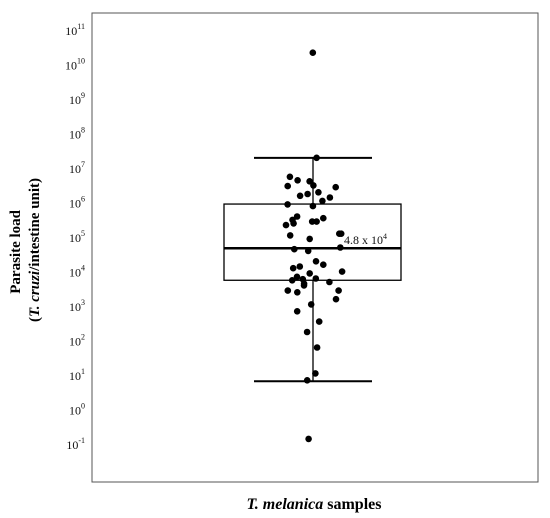  I want to click on y-tick-label: 10⁸, so click(77, 134).